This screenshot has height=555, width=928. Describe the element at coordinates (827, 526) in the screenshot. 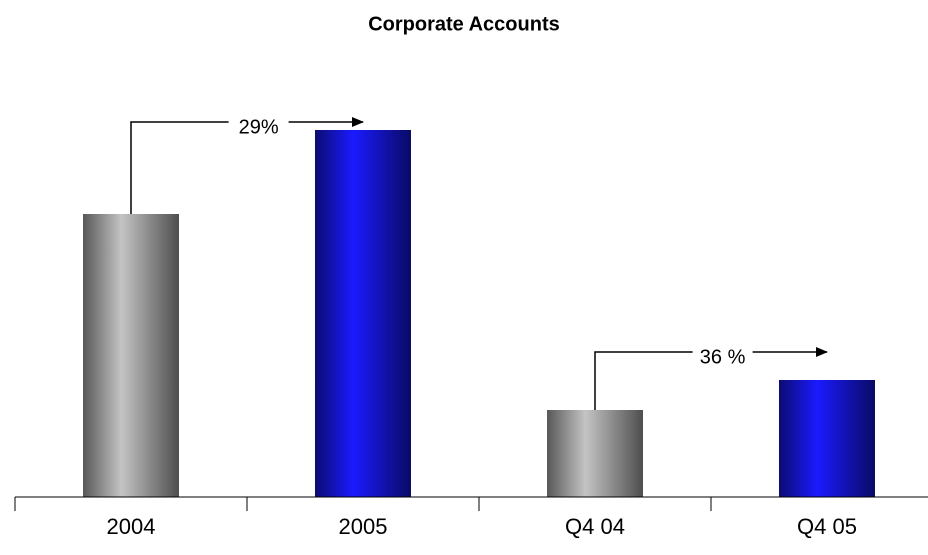

I see `x-tick-label: Q4 05` at that location.